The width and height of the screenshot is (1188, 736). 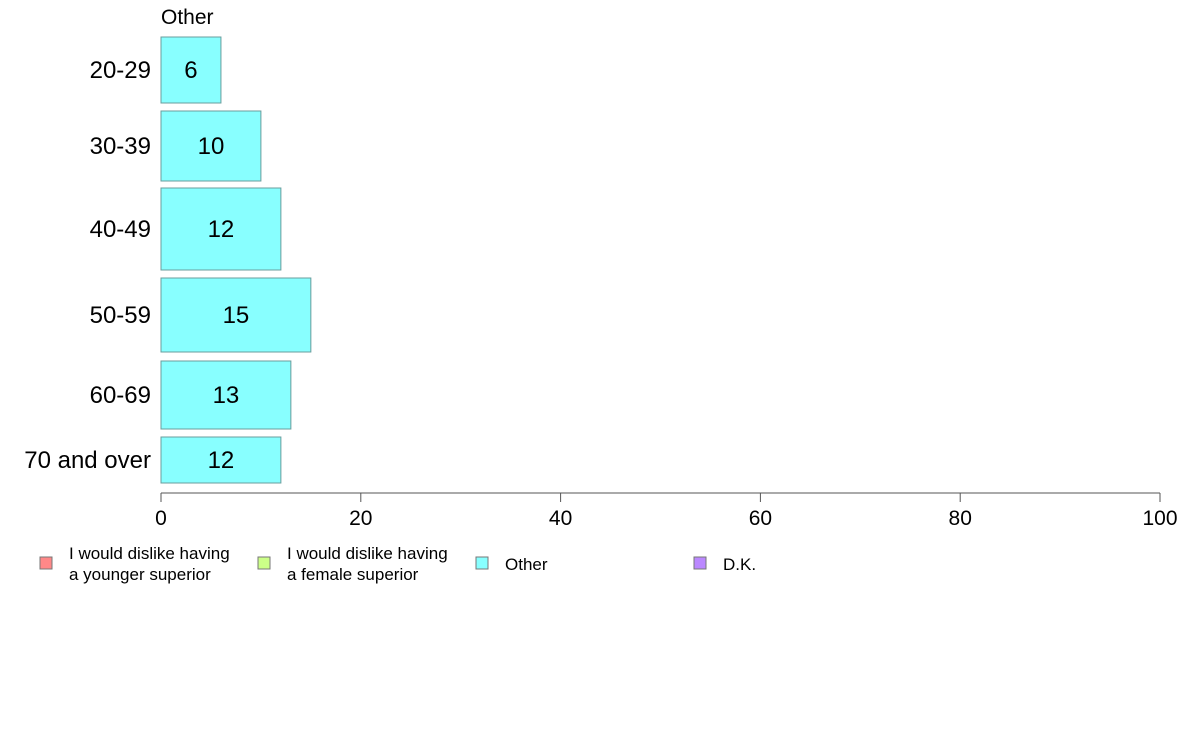 I want to click on category-label: 50-59, so click(x=120, y=315).